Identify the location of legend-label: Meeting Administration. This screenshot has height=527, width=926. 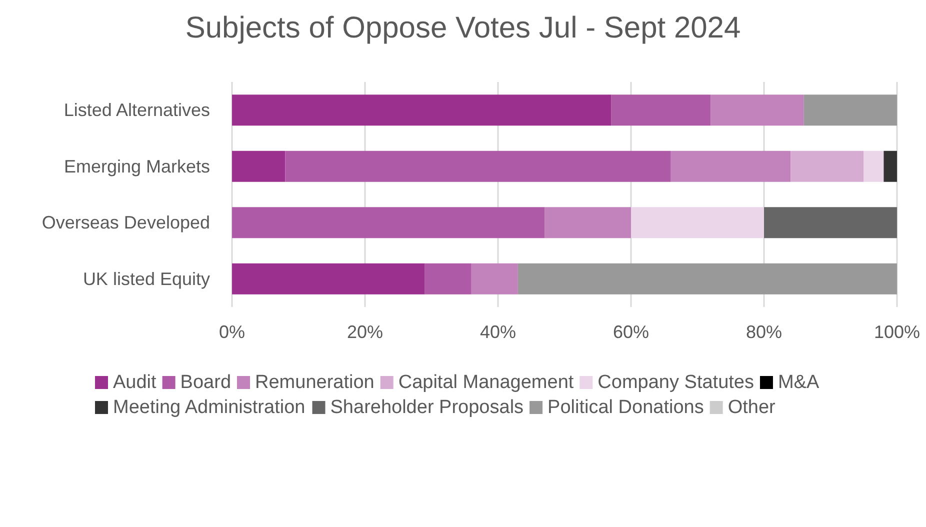
(209, 407).